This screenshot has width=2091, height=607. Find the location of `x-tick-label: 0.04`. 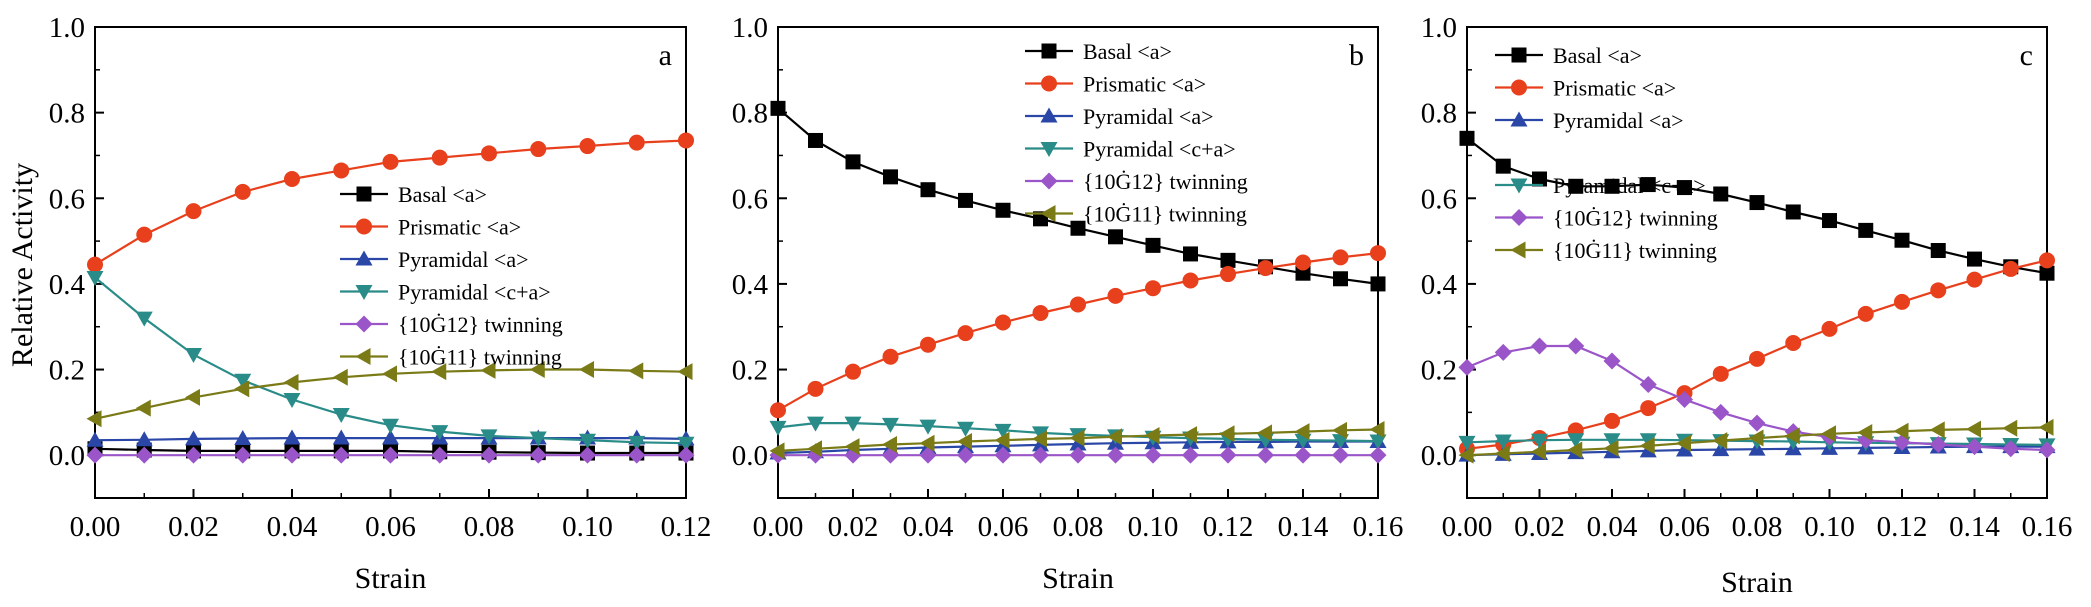

x-tick-label: 0.04 is located at coordinates (292, 527).